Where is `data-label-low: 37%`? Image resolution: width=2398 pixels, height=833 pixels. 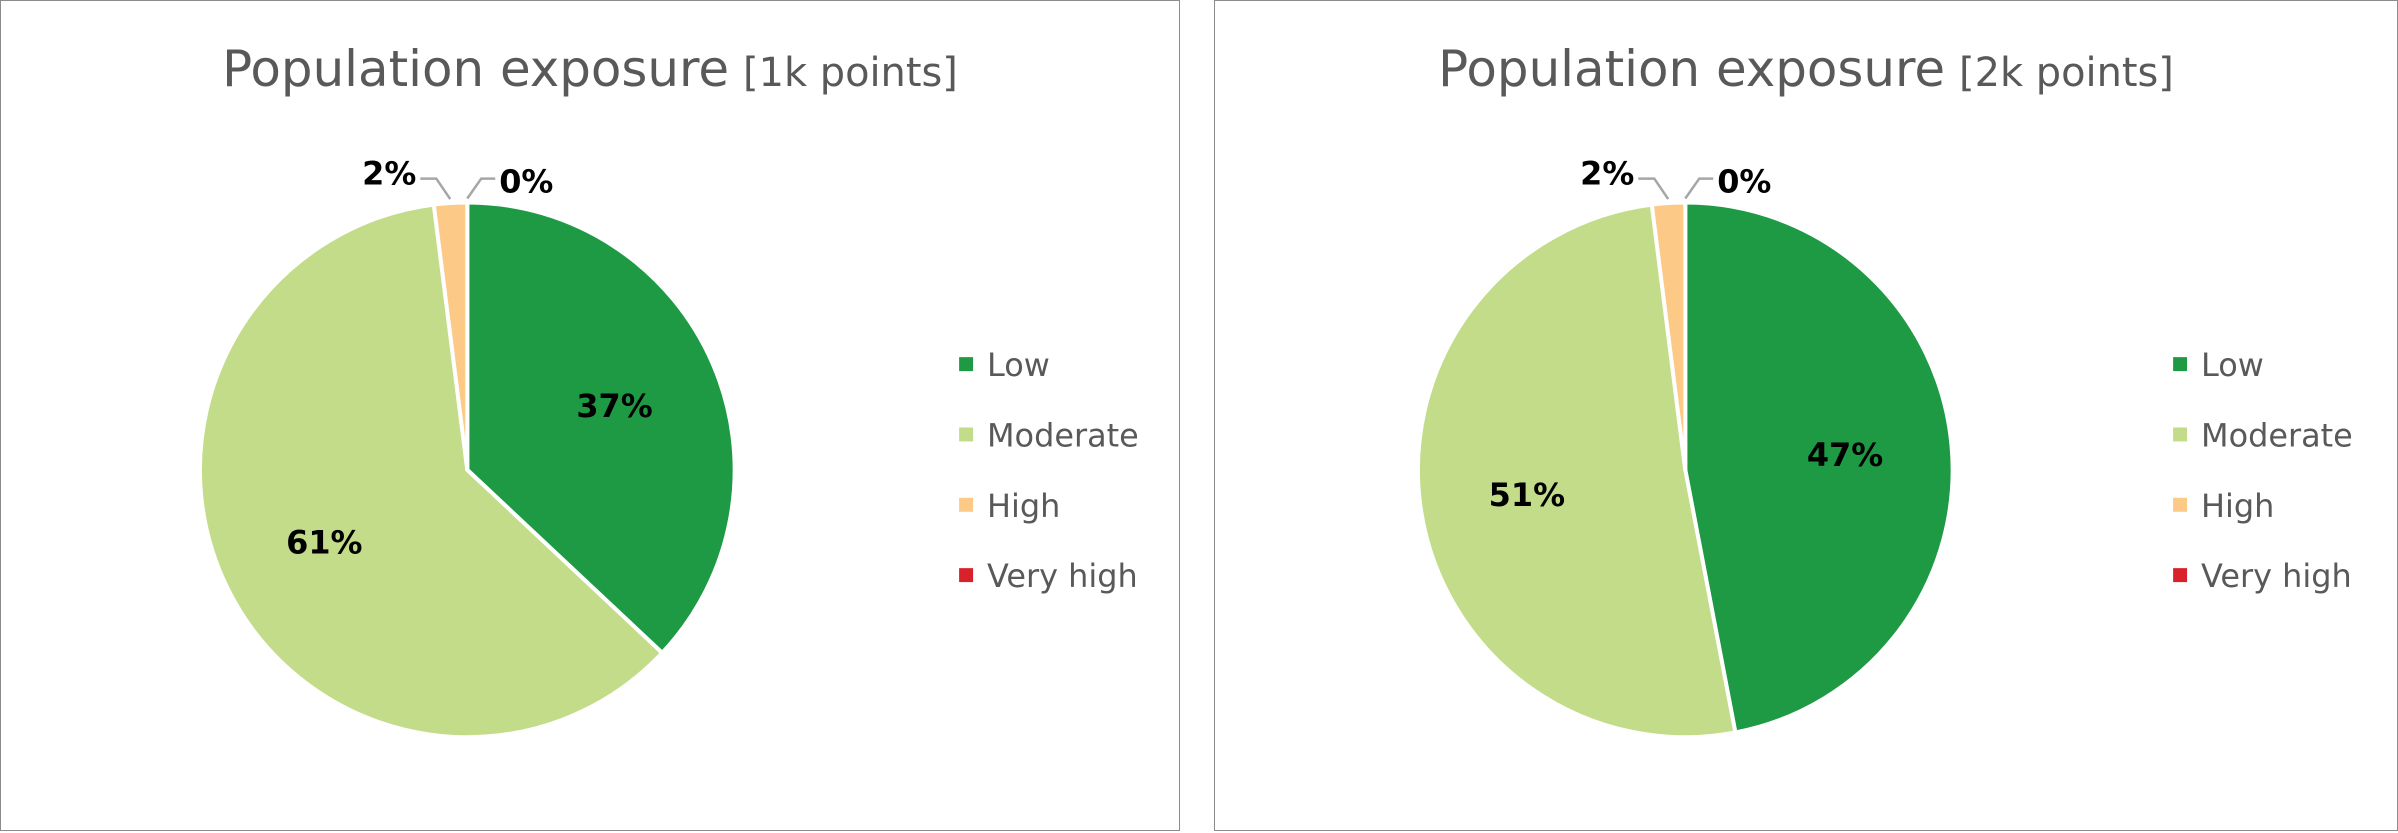 data-label-low: 37% is located at coordinates (614, 406).